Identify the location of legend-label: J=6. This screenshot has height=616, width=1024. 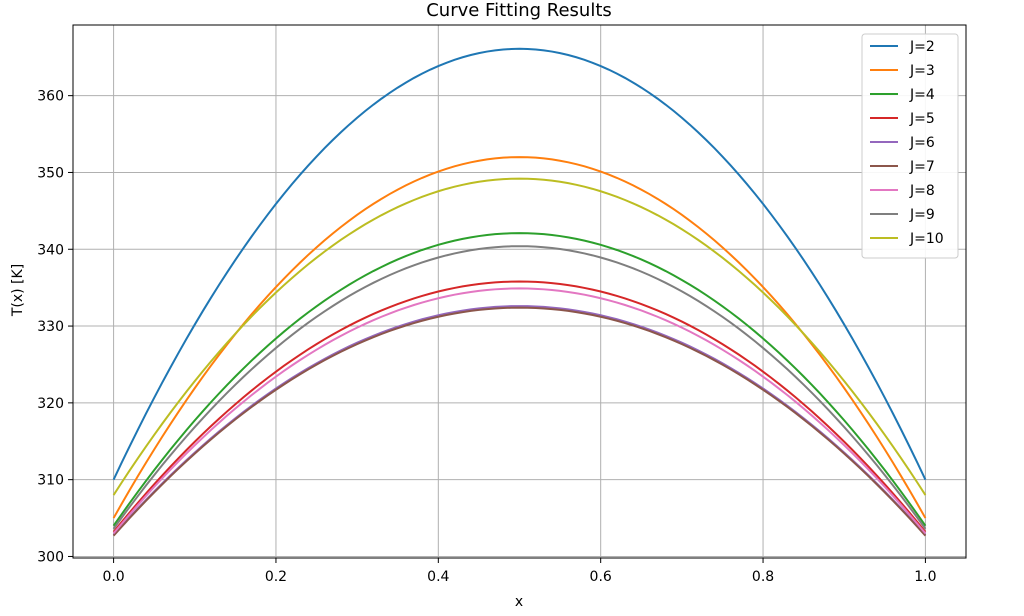
(922, 143).